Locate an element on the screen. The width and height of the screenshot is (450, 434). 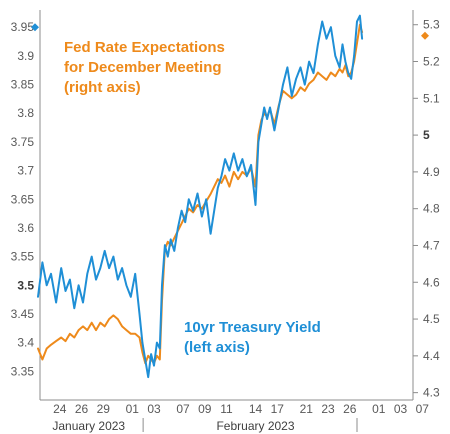
annotation-treasury-yield: 10yr Treasury Yield (left axis) is located at coordinates (254, 337).